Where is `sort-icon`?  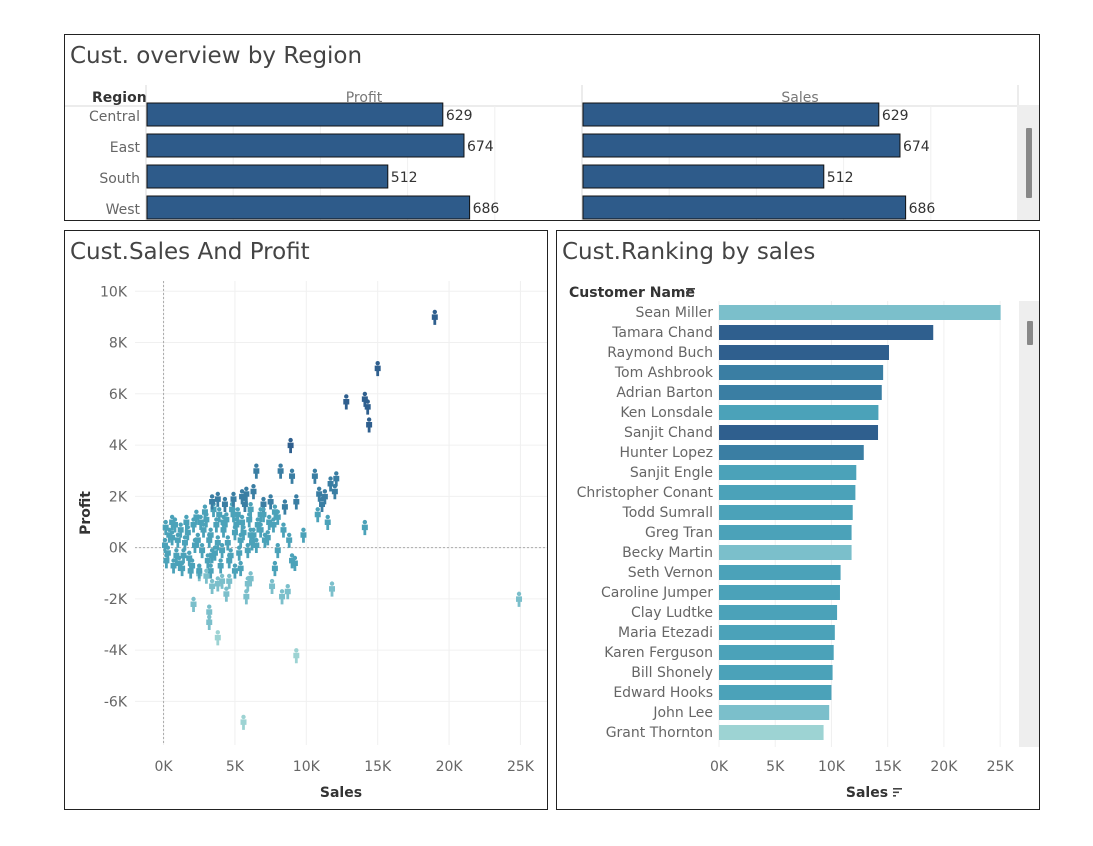 sort-icon is located at coordinates (897, 792).